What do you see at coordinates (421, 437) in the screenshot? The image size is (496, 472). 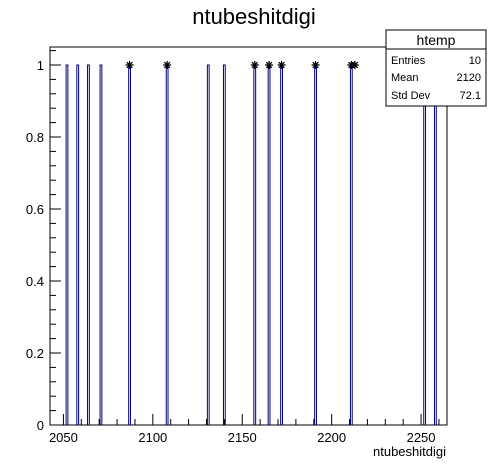 I see `x-tick-label-2250: 2250` at bounding box center [421, 437].